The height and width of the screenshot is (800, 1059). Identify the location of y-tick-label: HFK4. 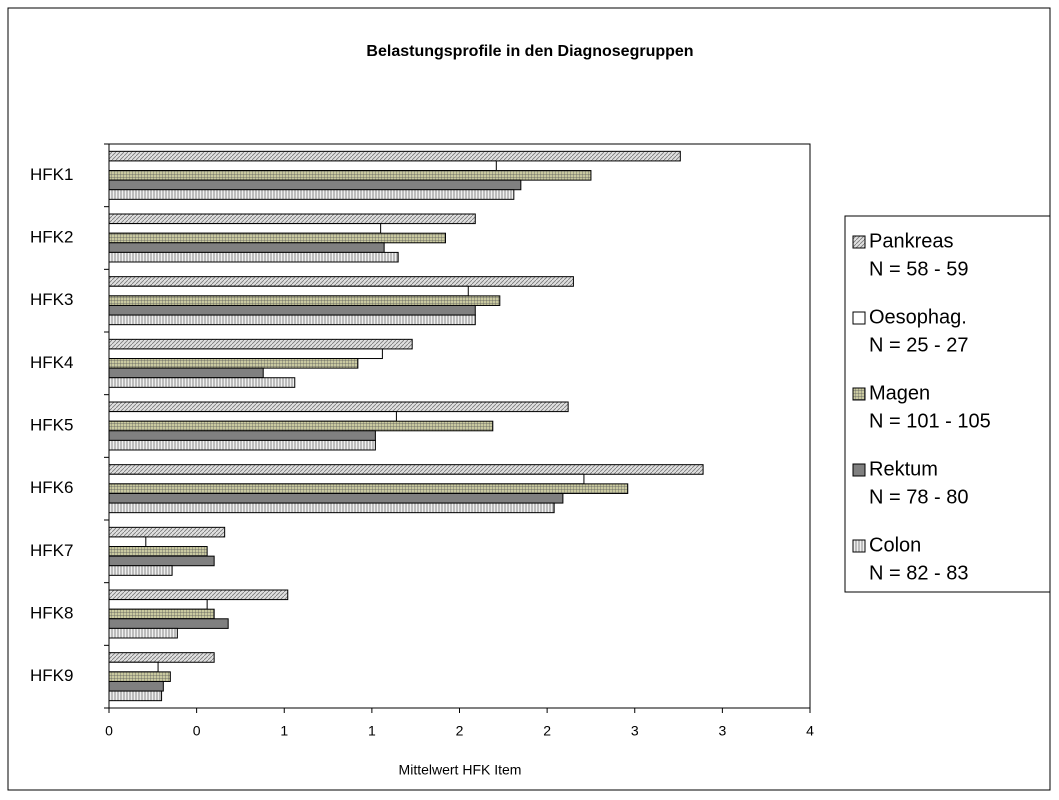
(51, 362).